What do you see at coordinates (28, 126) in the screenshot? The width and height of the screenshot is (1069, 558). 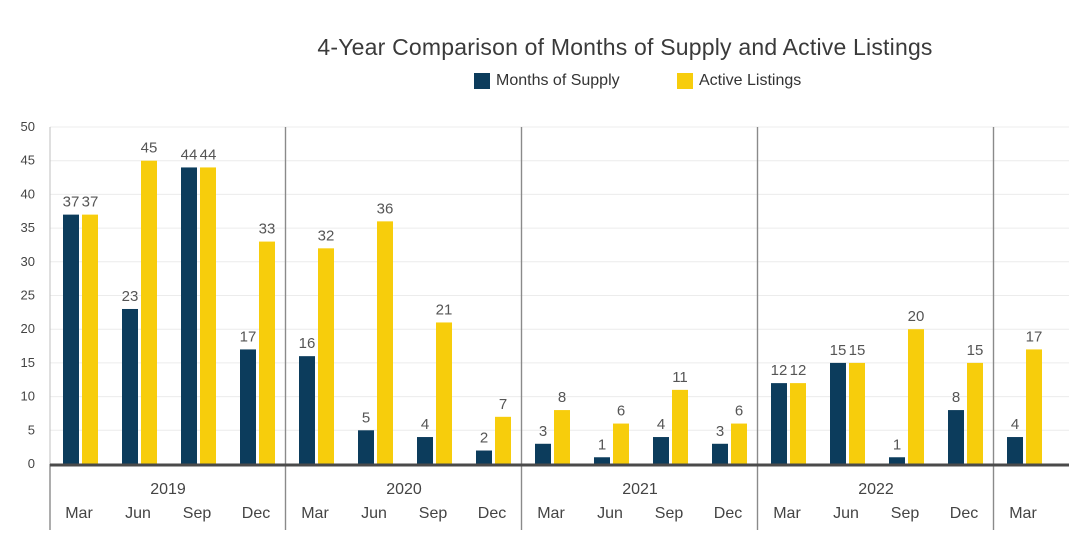 I see `y-tick-label: 50` at bounding box center [28, 126].